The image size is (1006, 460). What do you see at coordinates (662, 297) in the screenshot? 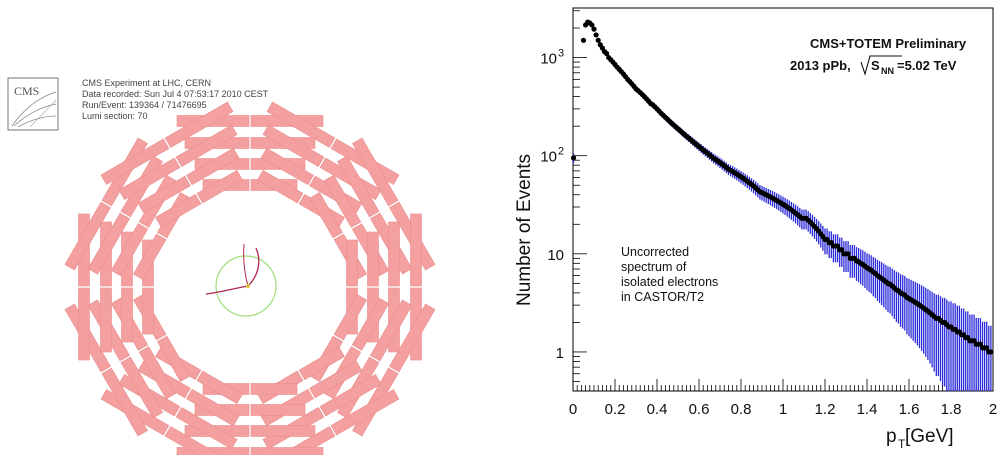
I see `note-line-4: in CASTOR/T2` at bounding box center [662, 297].